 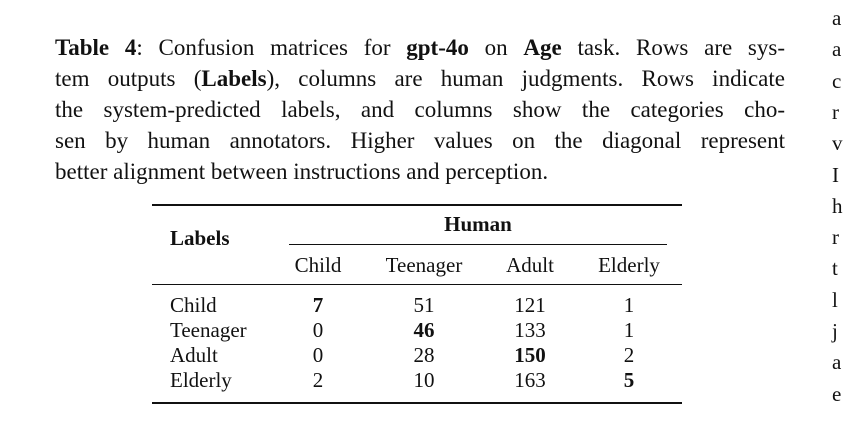 I want to click on caption-bold: Labels, so click(x=234, y=78).